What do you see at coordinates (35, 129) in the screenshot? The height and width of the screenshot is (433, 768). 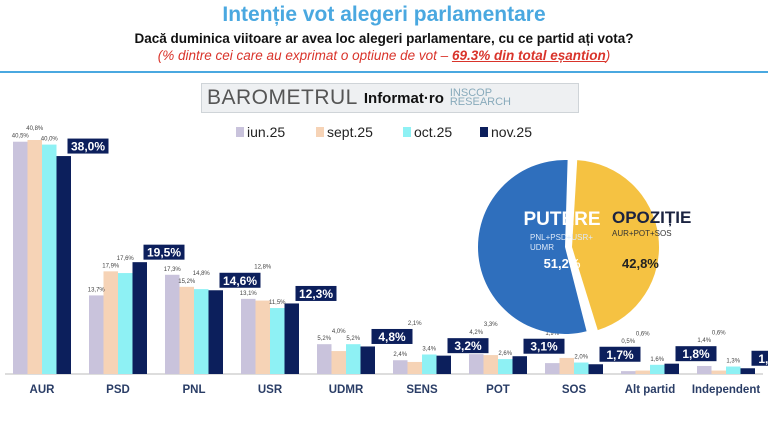 I see `data-label: 40,8%` at bounding box center [35, 129].